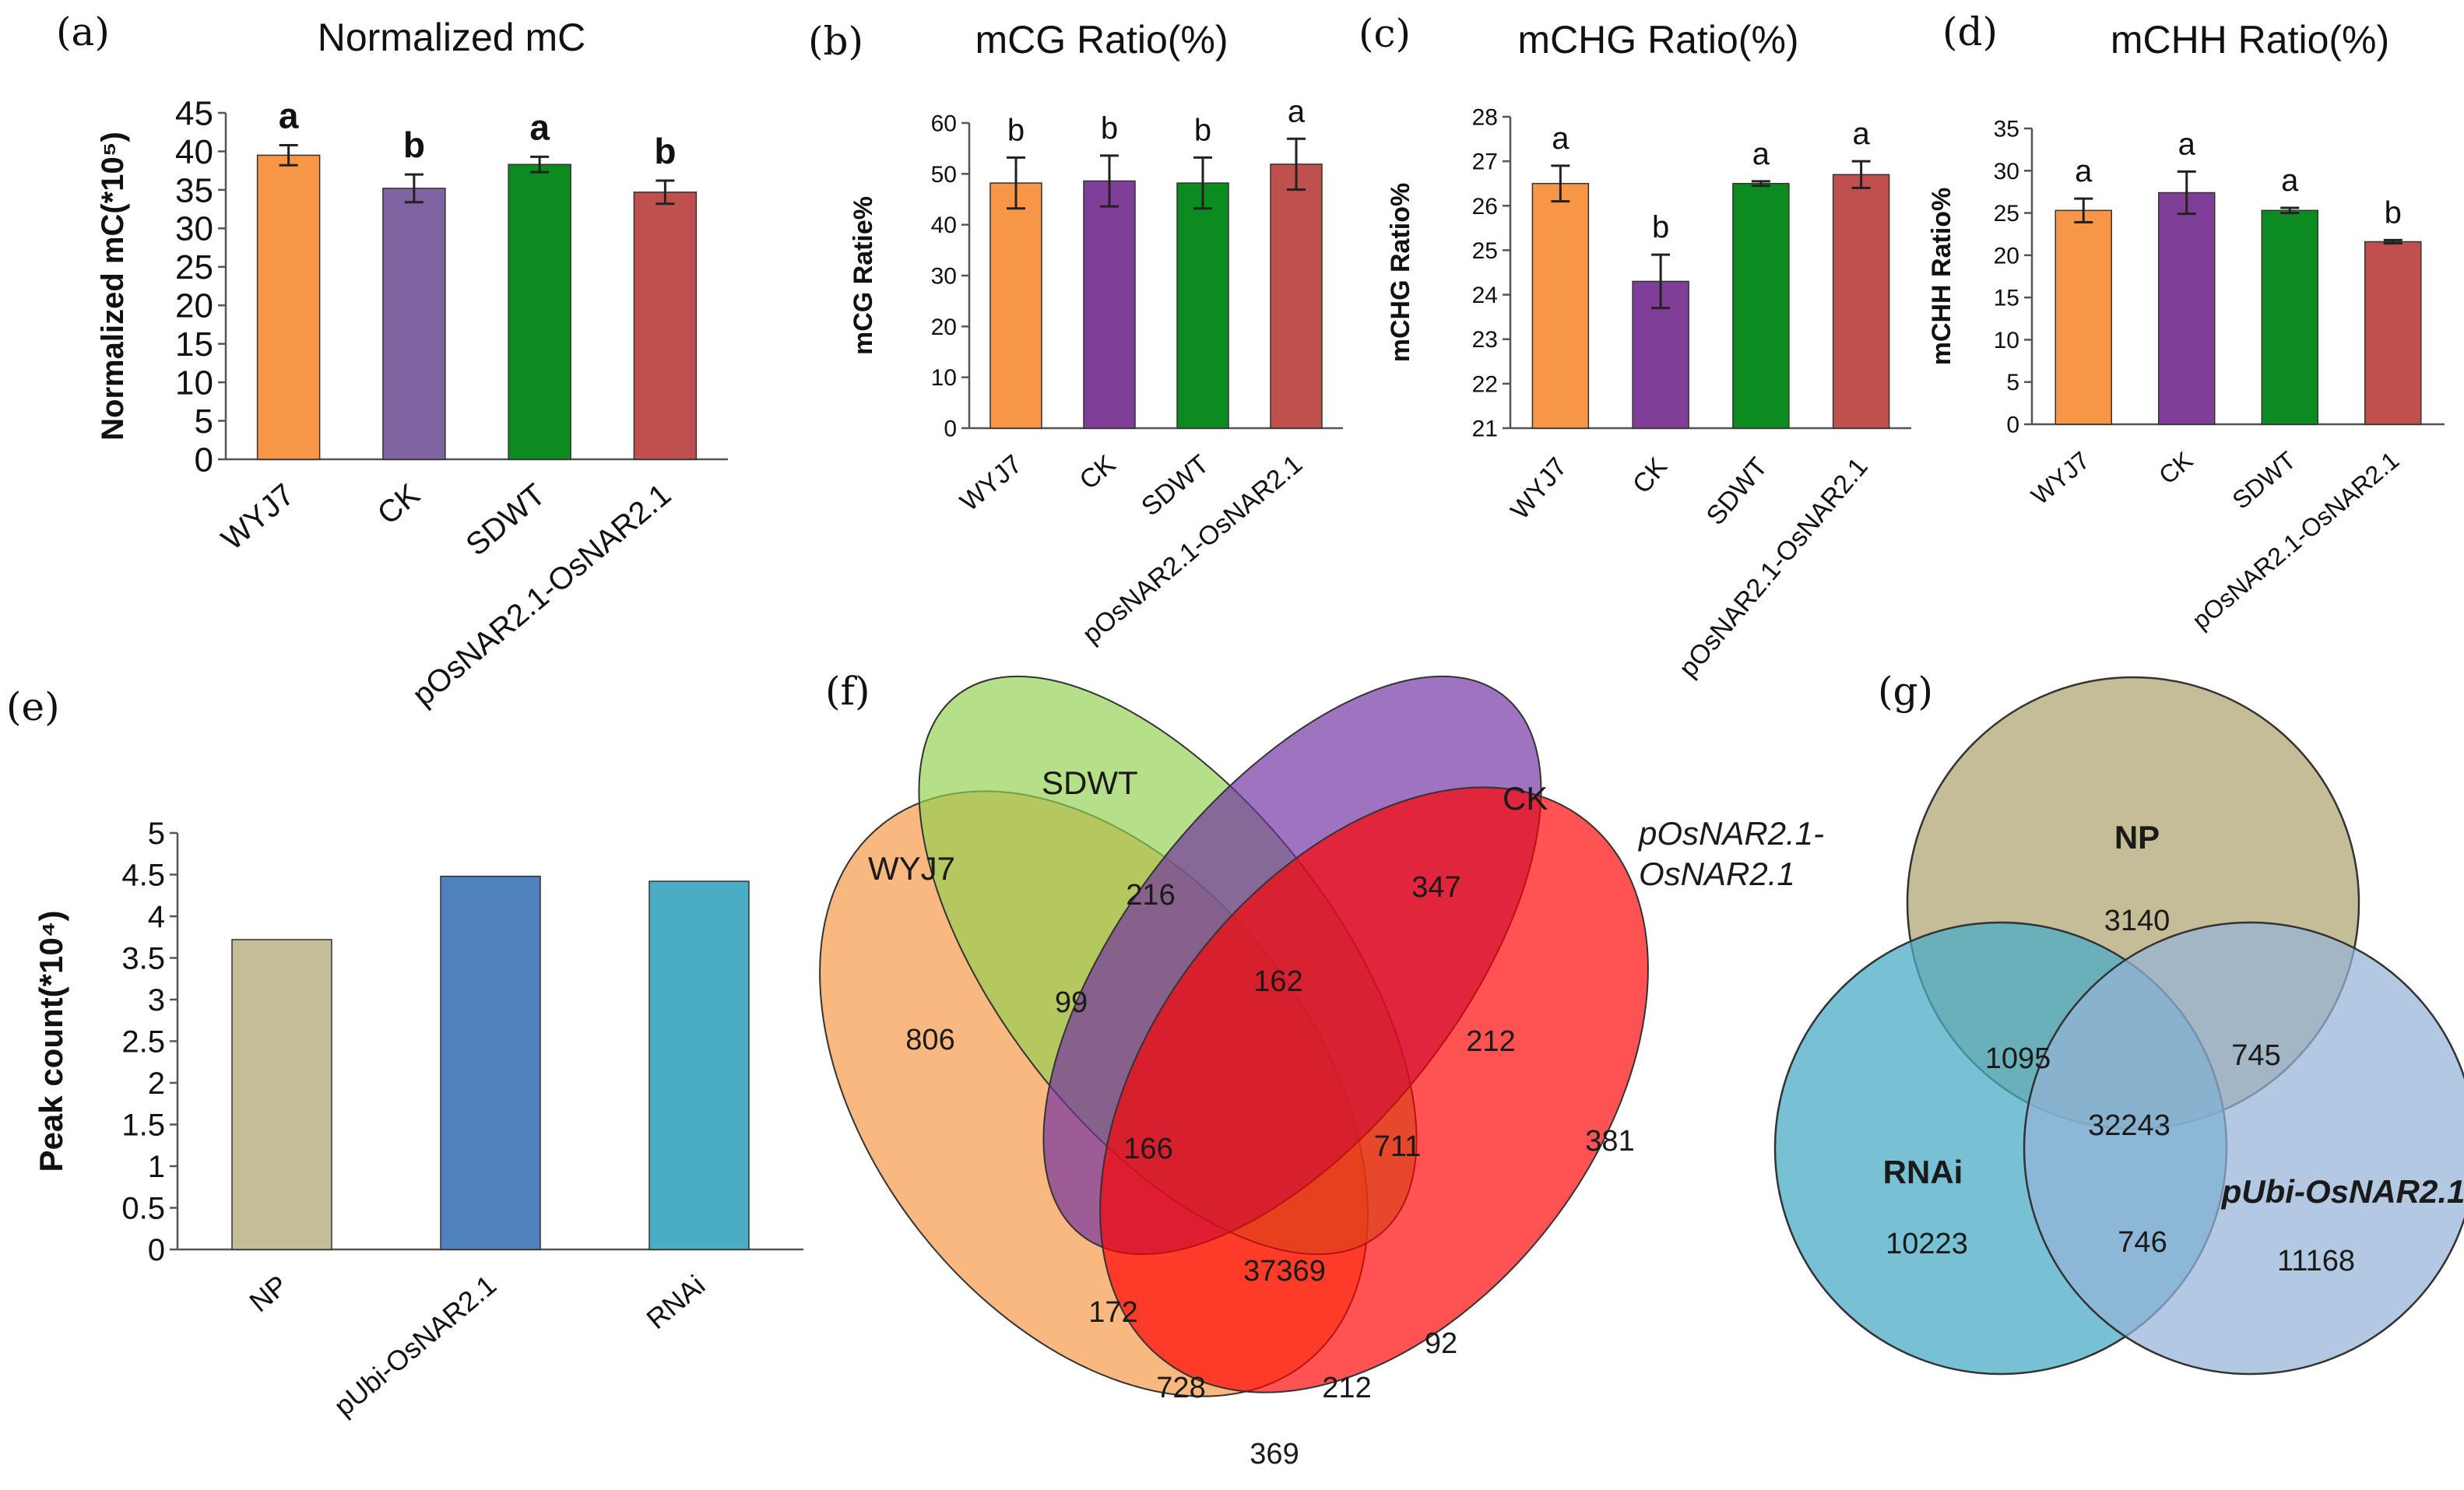 Image resolution: width=2464 pixels, height=1490 pixels. I want to click on venn-g-region: 32243, so click(2129, 1125).